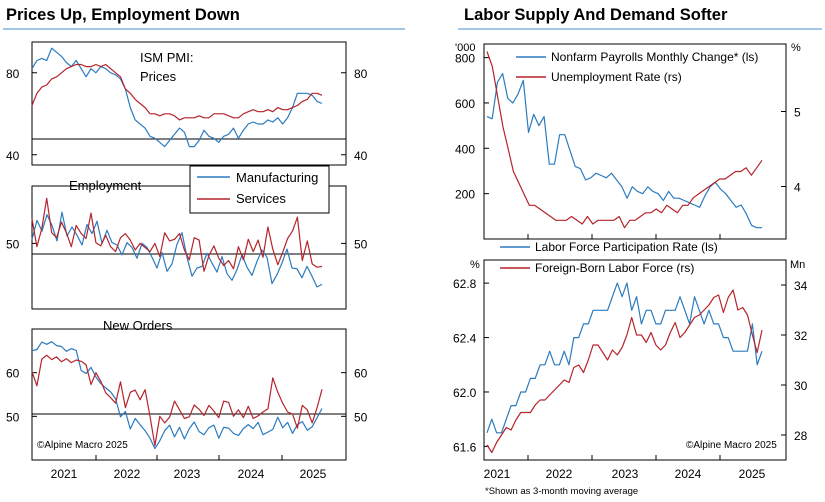  What do you see at coordinates (138, 325) in the screenshot?
I see `new-orders-panel-title: New Orders` at bounding box center [138, 325].